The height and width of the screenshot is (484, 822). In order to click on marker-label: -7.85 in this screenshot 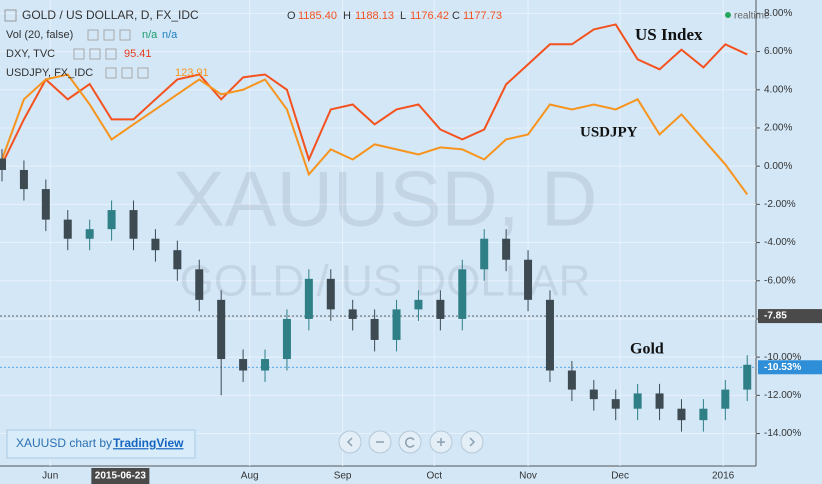, I will do `click(775, 316)`.